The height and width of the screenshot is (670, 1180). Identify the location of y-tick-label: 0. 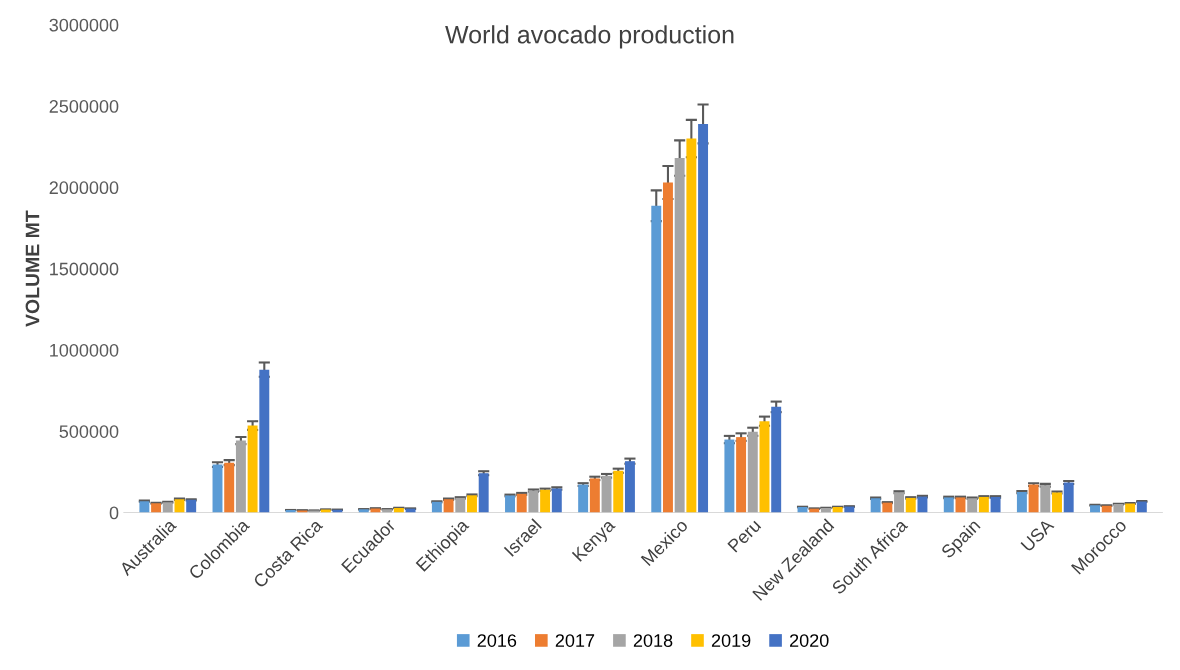
(114, 513).